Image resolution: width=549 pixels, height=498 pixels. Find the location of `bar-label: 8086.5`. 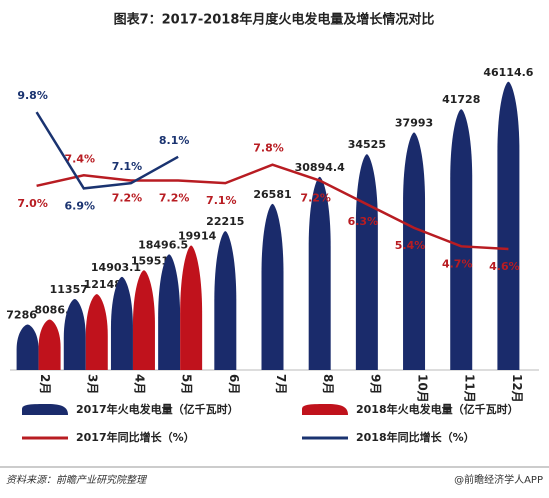

bar-label: 8086.5 is located at coordinates (55, 309).